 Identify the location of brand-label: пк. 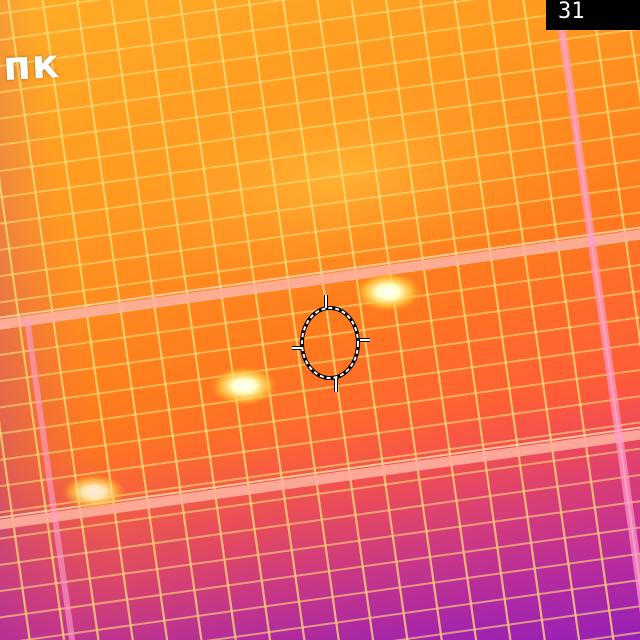
(32, 65).